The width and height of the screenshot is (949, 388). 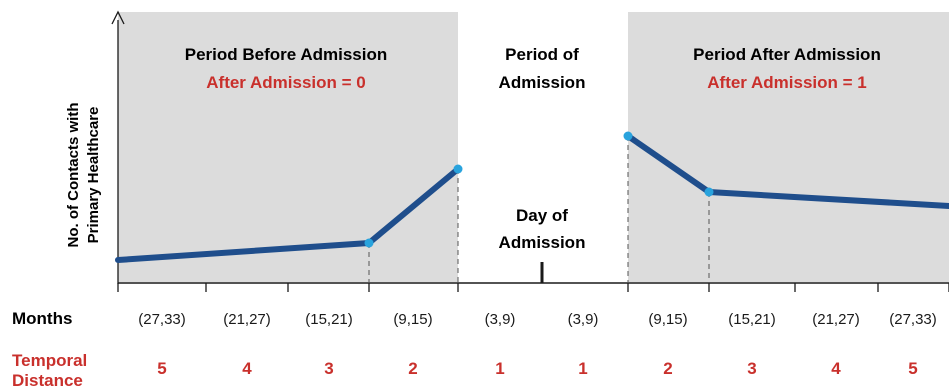 What do you see at coordinates (537, 368) in the screenshot?
I see `temporal-distance-row: 5 4 3 2 1 1 2 3 4 5` at bounding box center [537, 368].